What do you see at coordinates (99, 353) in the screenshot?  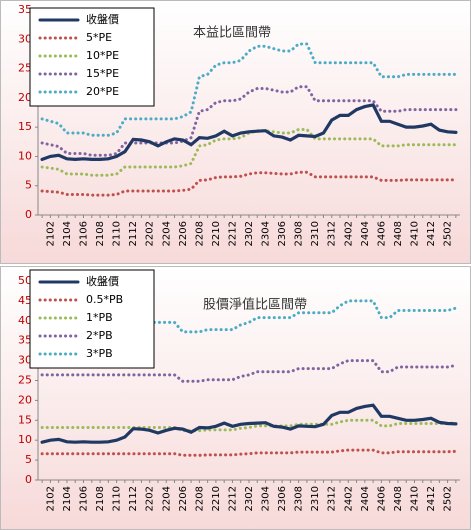 I see `legend-label: 3*PB` at bounding box center [99, 353].